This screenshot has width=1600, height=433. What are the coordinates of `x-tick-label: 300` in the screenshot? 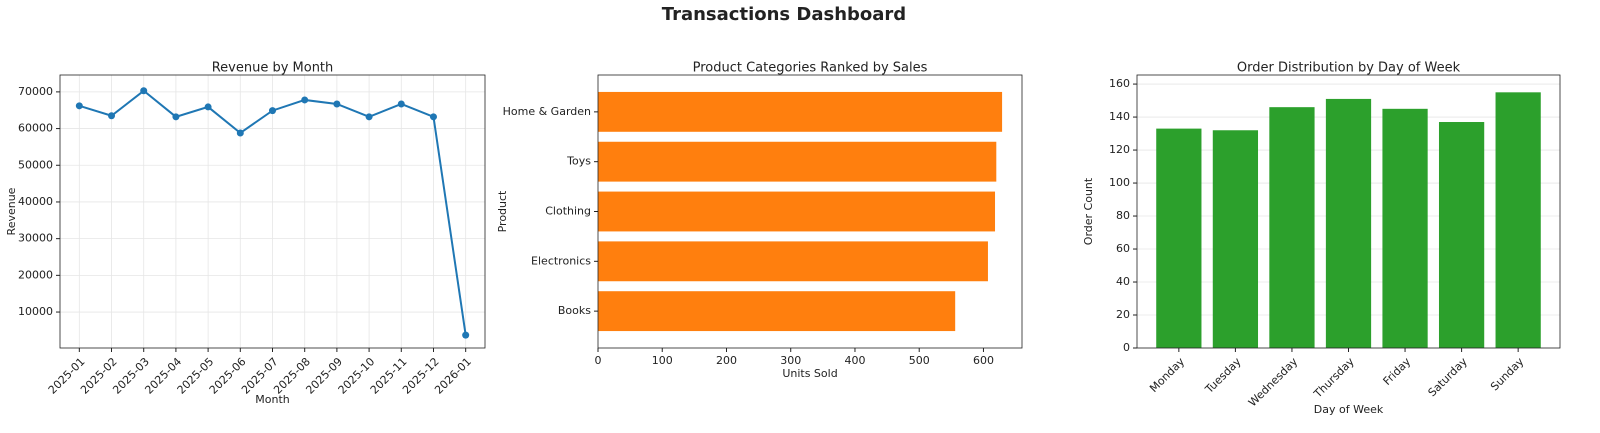 It's located at (790, 360).